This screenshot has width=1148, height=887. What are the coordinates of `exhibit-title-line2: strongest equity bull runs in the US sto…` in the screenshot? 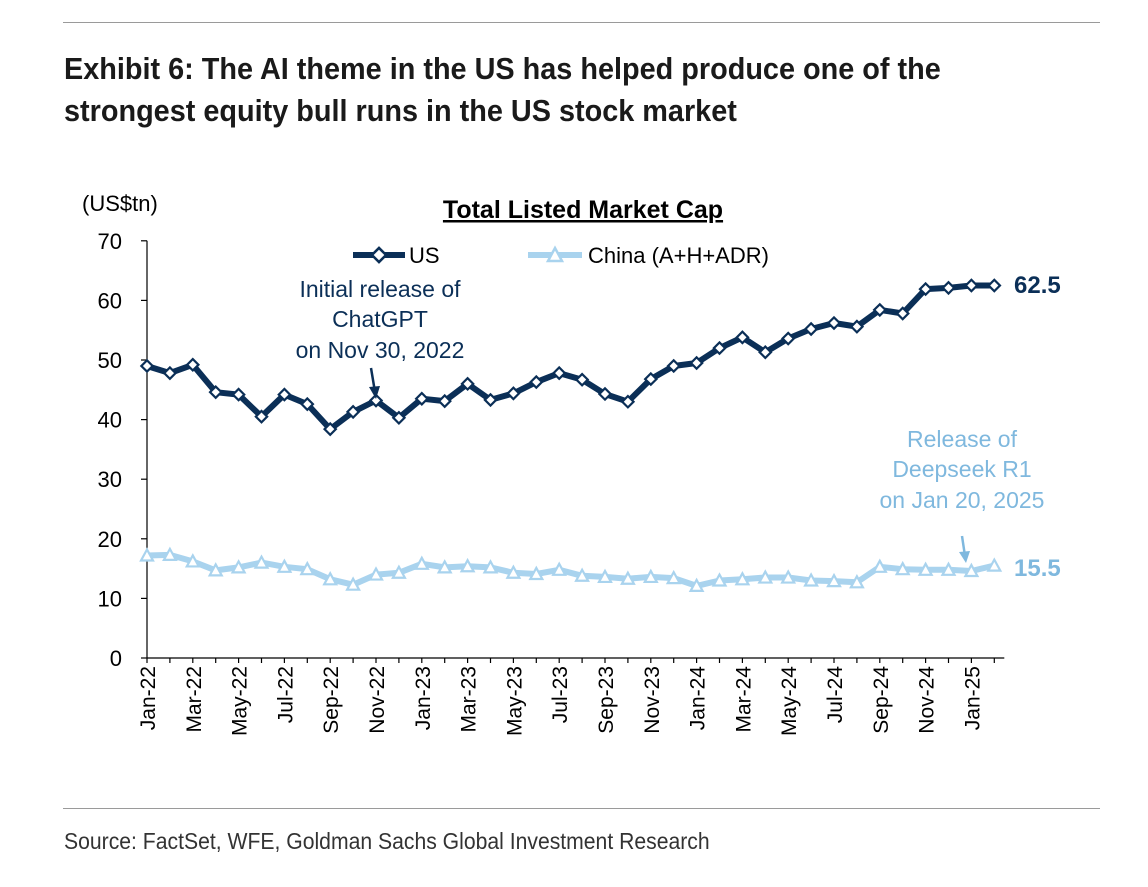 It's located at (400, 110).